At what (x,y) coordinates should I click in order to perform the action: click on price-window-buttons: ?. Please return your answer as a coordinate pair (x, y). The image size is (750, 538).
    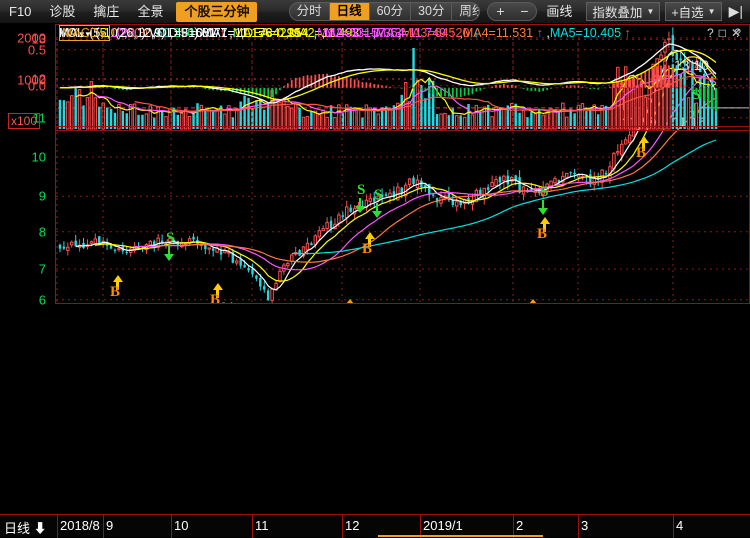
    Looking at the image, I should click on (740, 33).